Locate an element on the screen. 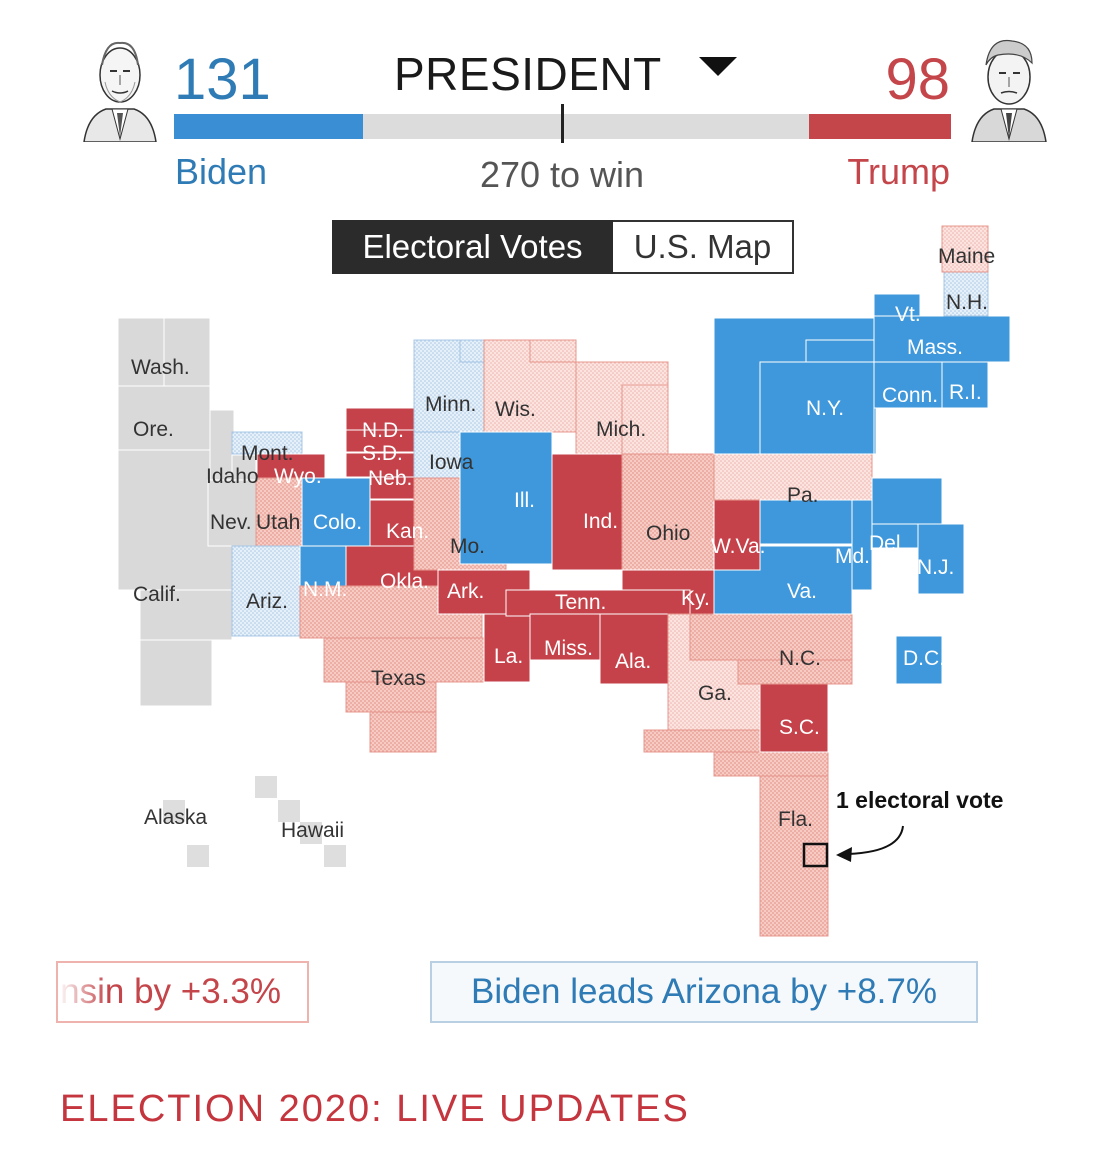 This screenshot has width=1113, height=1150. state-tile-d-c is located at coordinates (919, 660).